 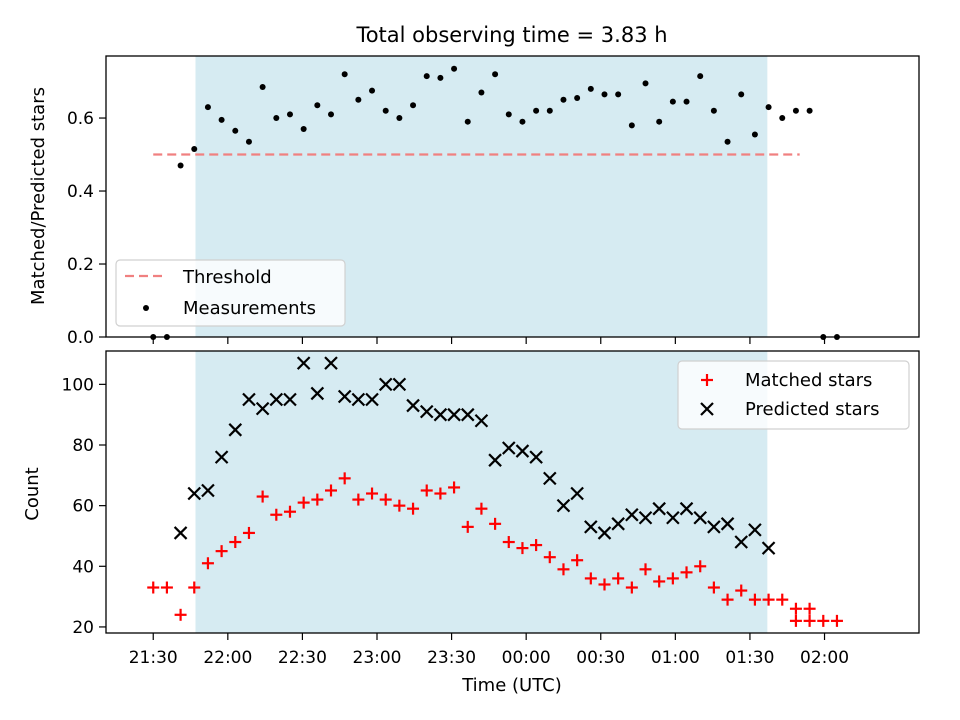 What do you see at coordinates (600, 658) in the screenshot?
I see `bottom-x-tick-label: 00:30` at bounding box center [600, 658].